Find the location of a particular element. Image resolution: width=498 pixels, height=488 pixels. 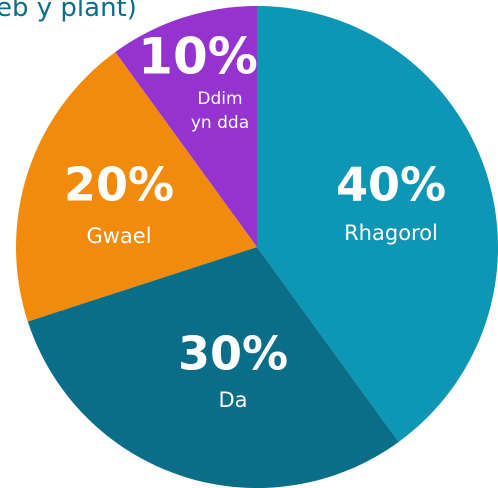

slice-category-label: yn dda is located at coordinates (220, 123).